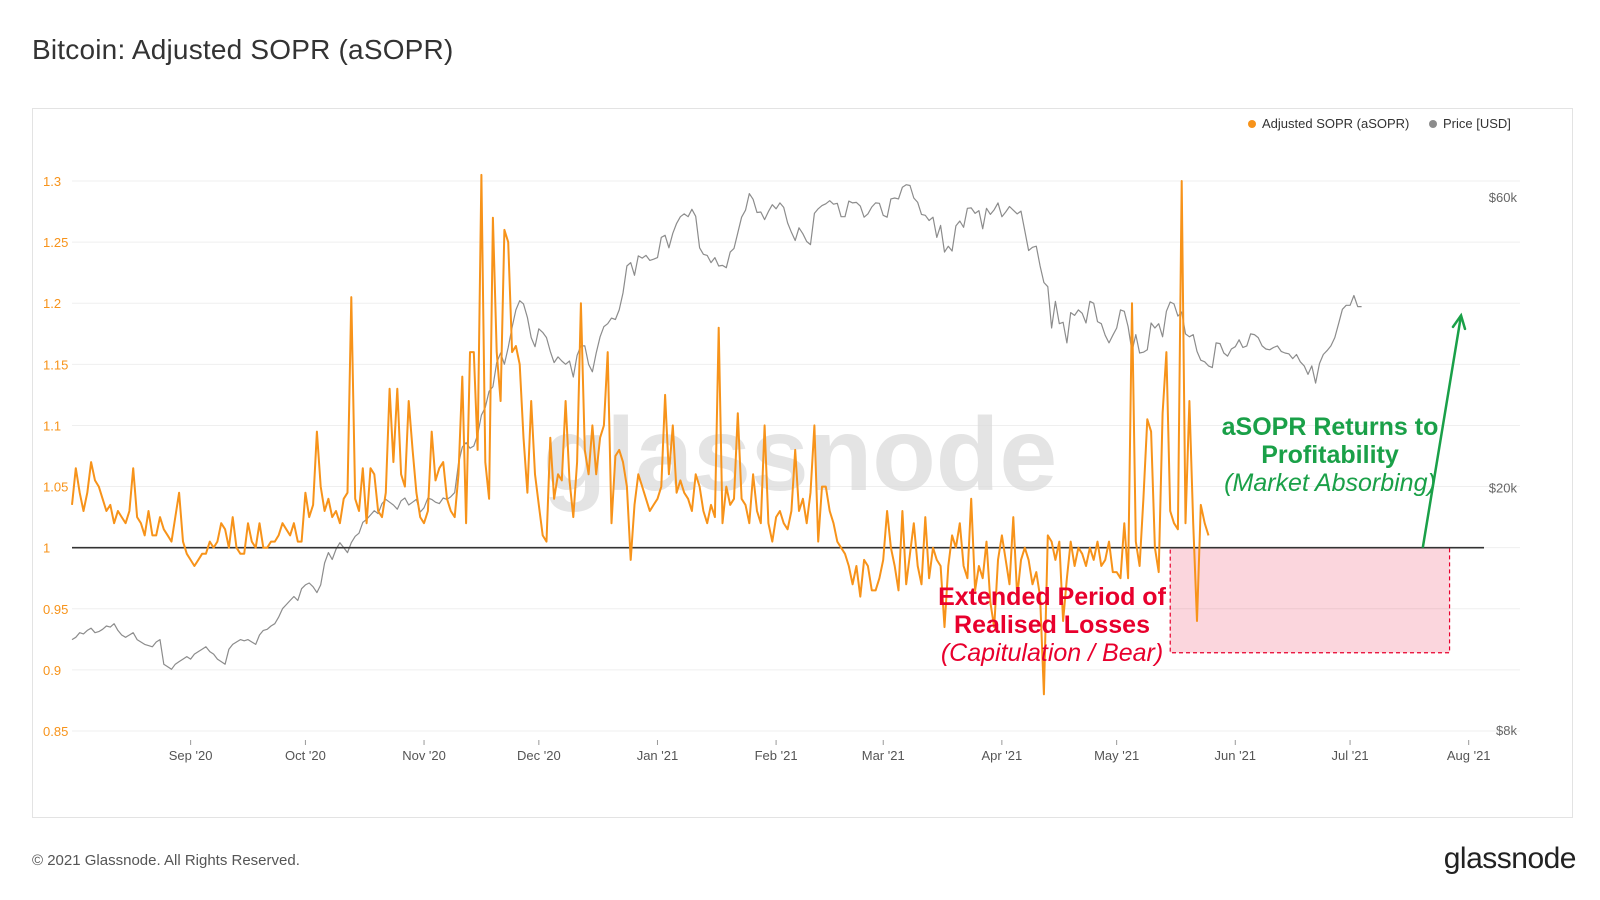 The height and width of the screenshot is (900, 1600). Describe the element at coordinates (55, 487) in the screenshot. I see `y-left-tick-label: 1.05` at that location.